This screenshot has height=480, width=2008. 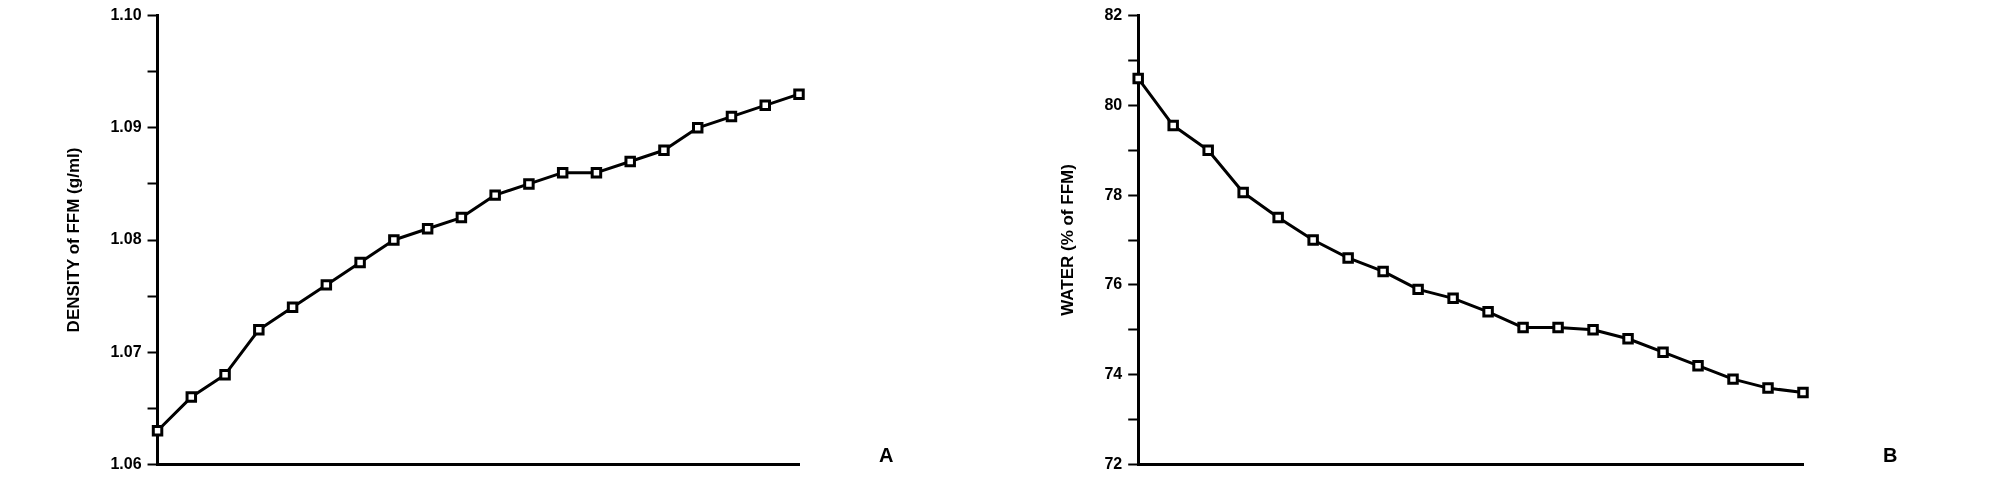 I want to click on y-tick-label: 78, so click(x=1113, y=194).